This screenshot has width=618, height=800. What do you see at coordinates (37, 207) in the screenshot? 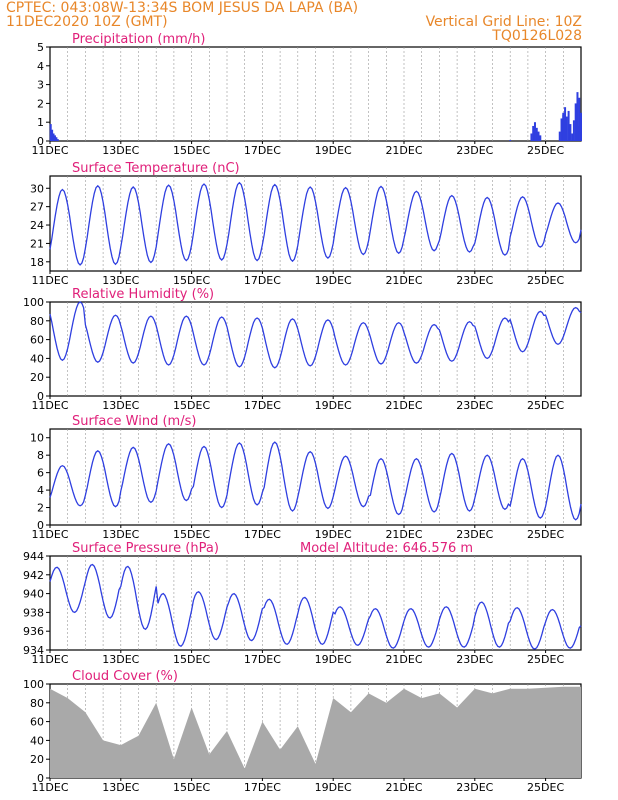
I see `ytick-label: 27` at bounding box center [37, 207].